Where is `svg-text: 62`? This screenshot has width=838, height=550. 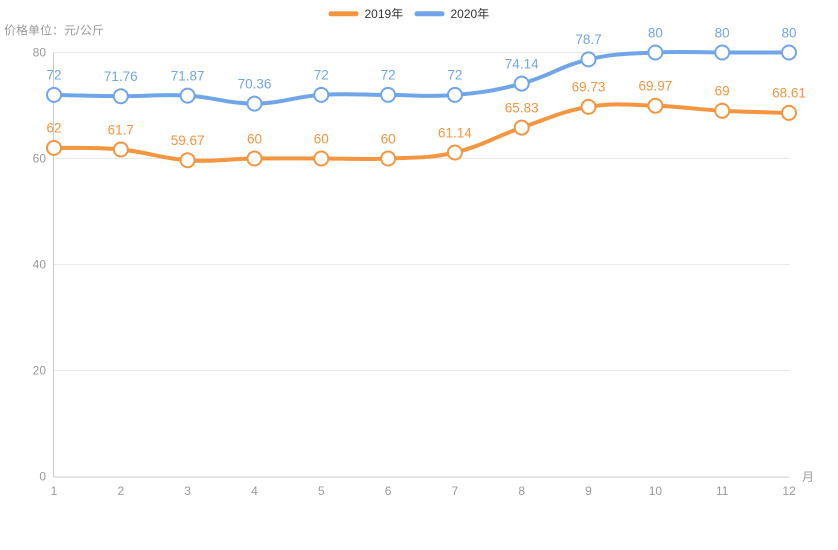
svg-text: 62 is located at coordinates (53, 128).